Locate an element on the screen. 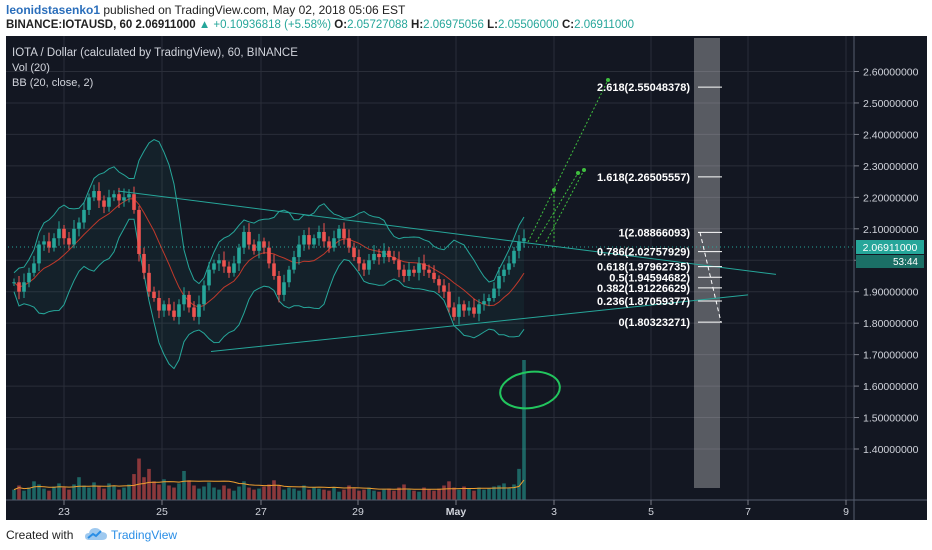  projection-arrows is located at coordinates (568, 160).